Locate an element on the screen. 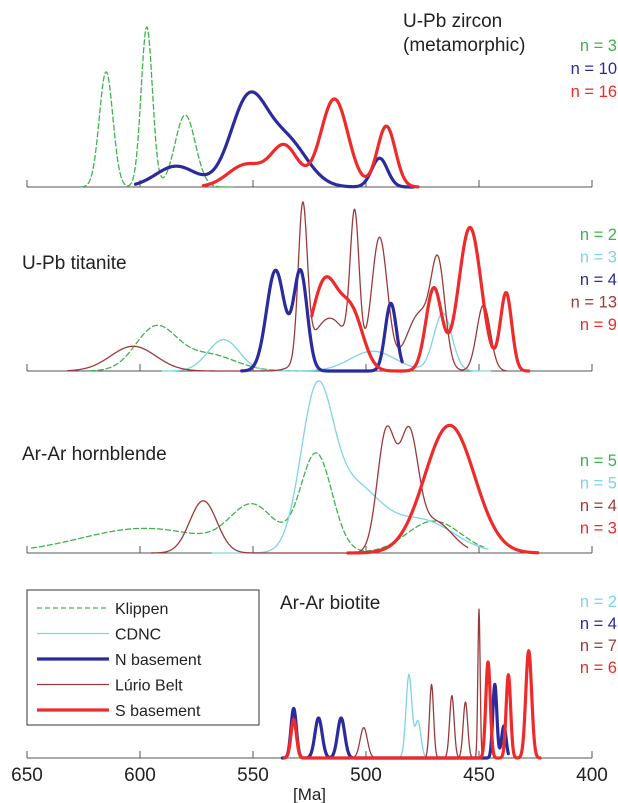 The image size is (618, 803). count-label-klippen: n = 2 is located at coordinates (598, 235).